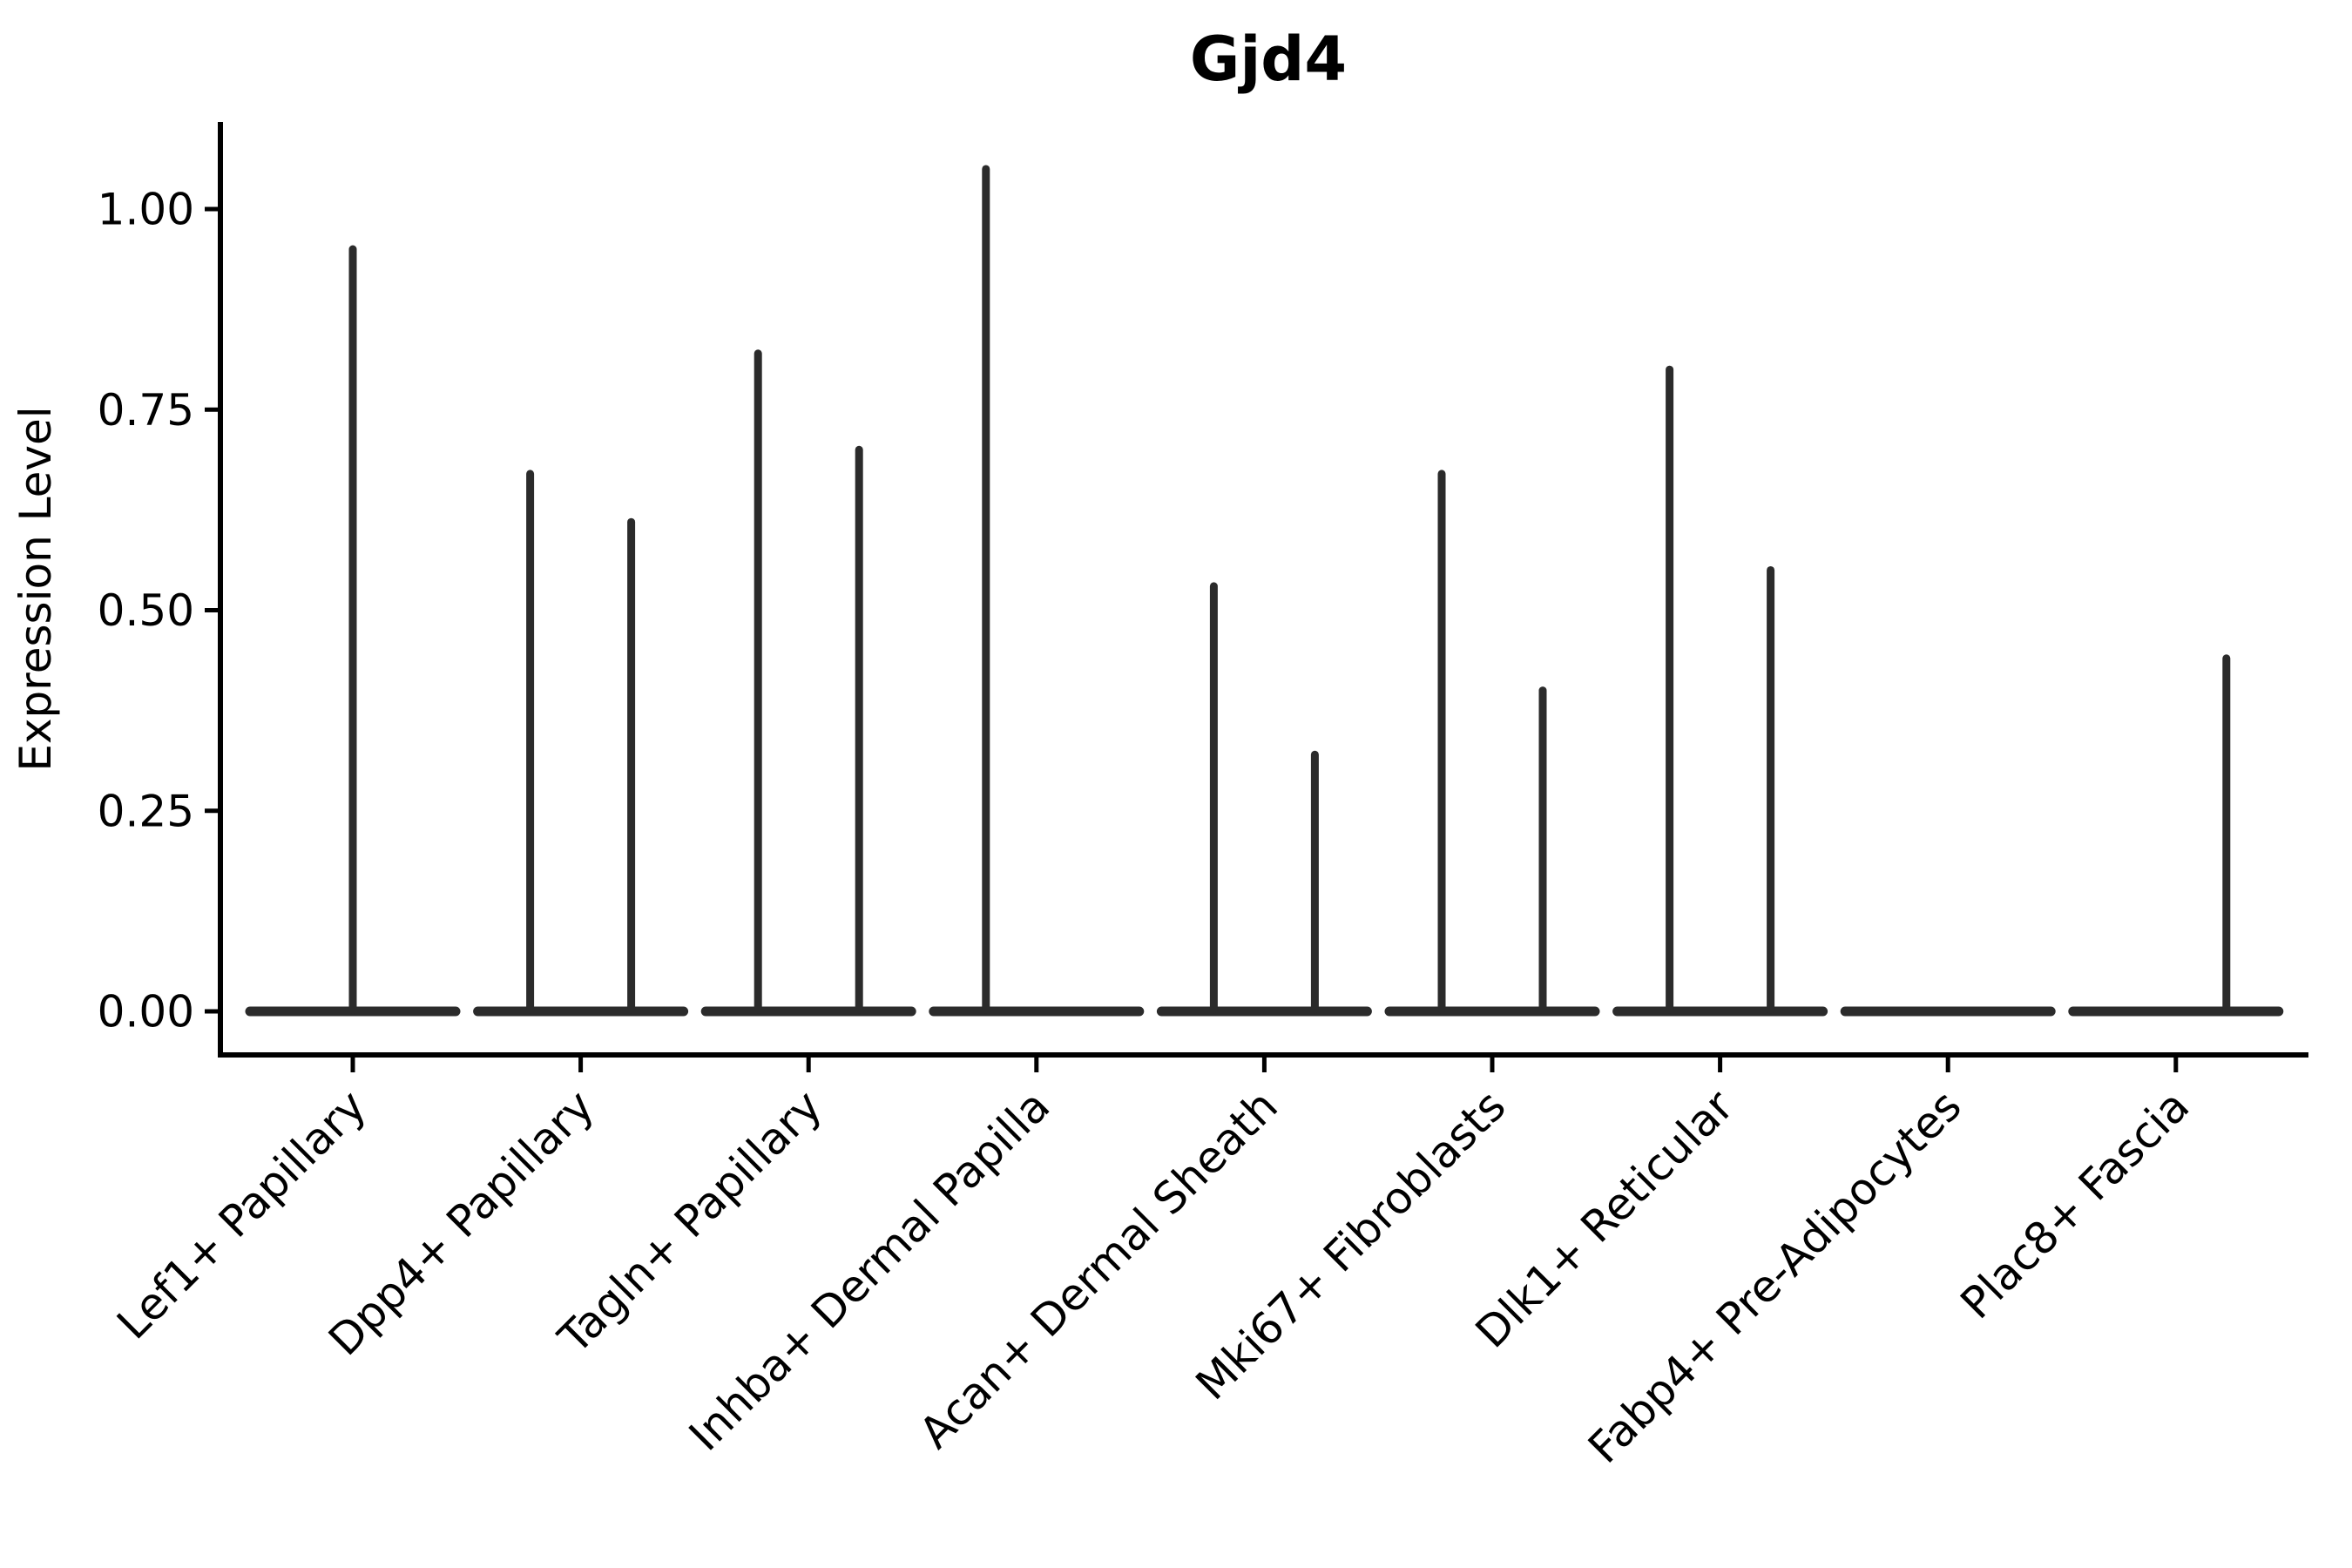  What do you see at coordinates (241, 1214) in the screenshot?
I see `x-tick-label: Lef1+ Papillary` at bounding box center [241, 1214].